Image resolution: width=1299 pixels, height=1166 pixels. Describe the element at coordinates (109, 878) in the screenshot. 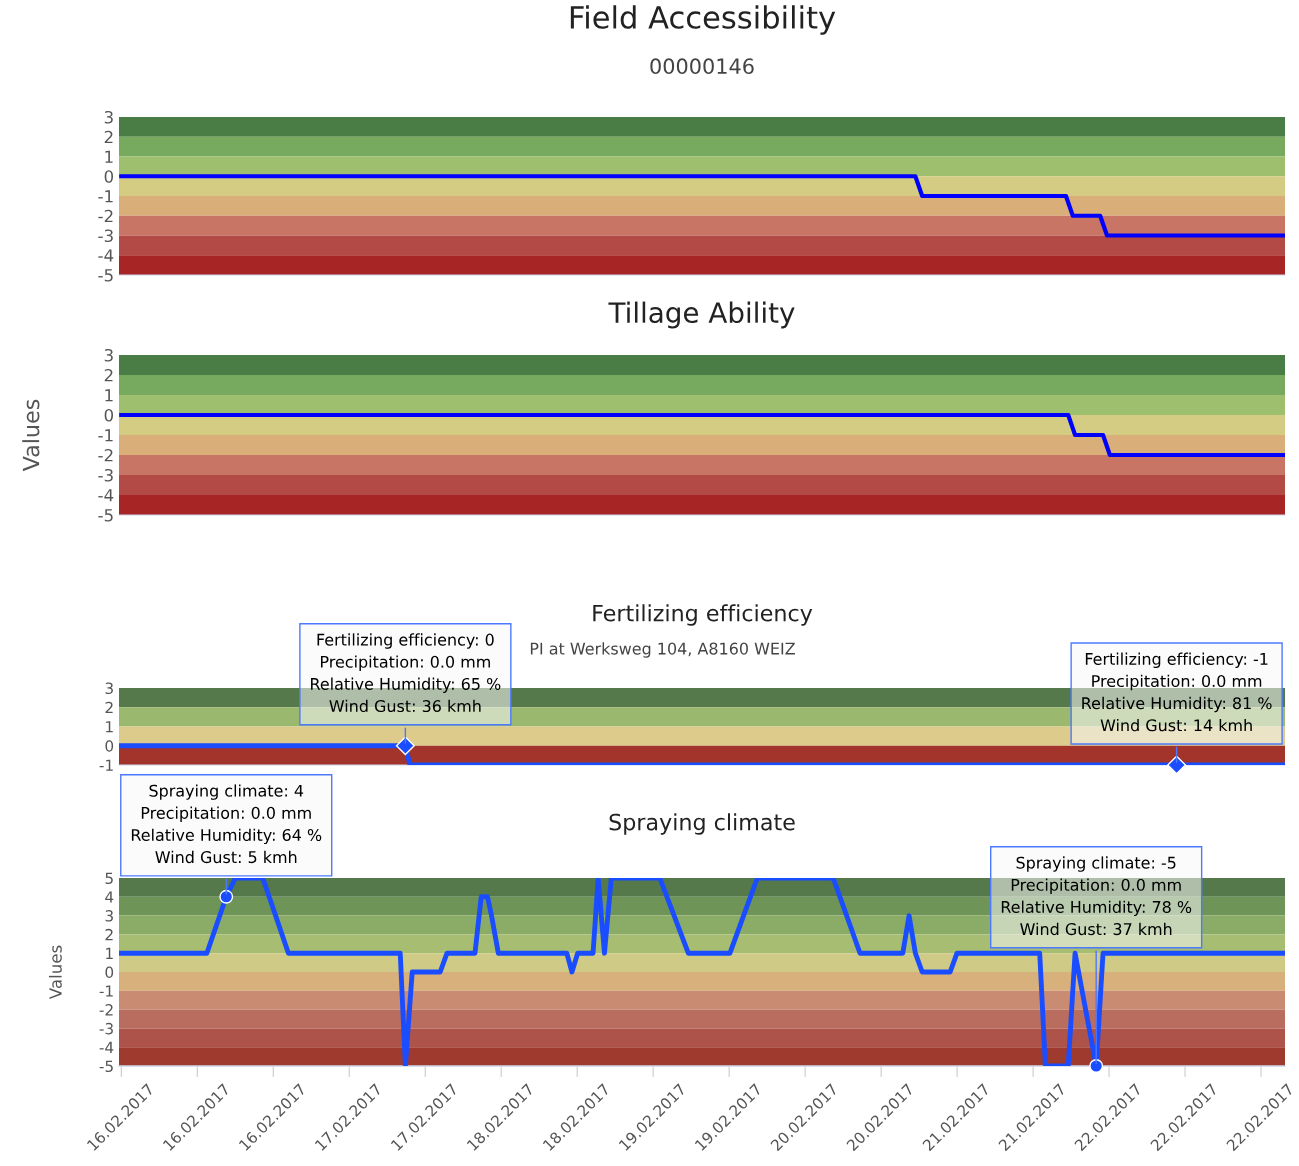

I see `y-tick-label: 5` at that location.